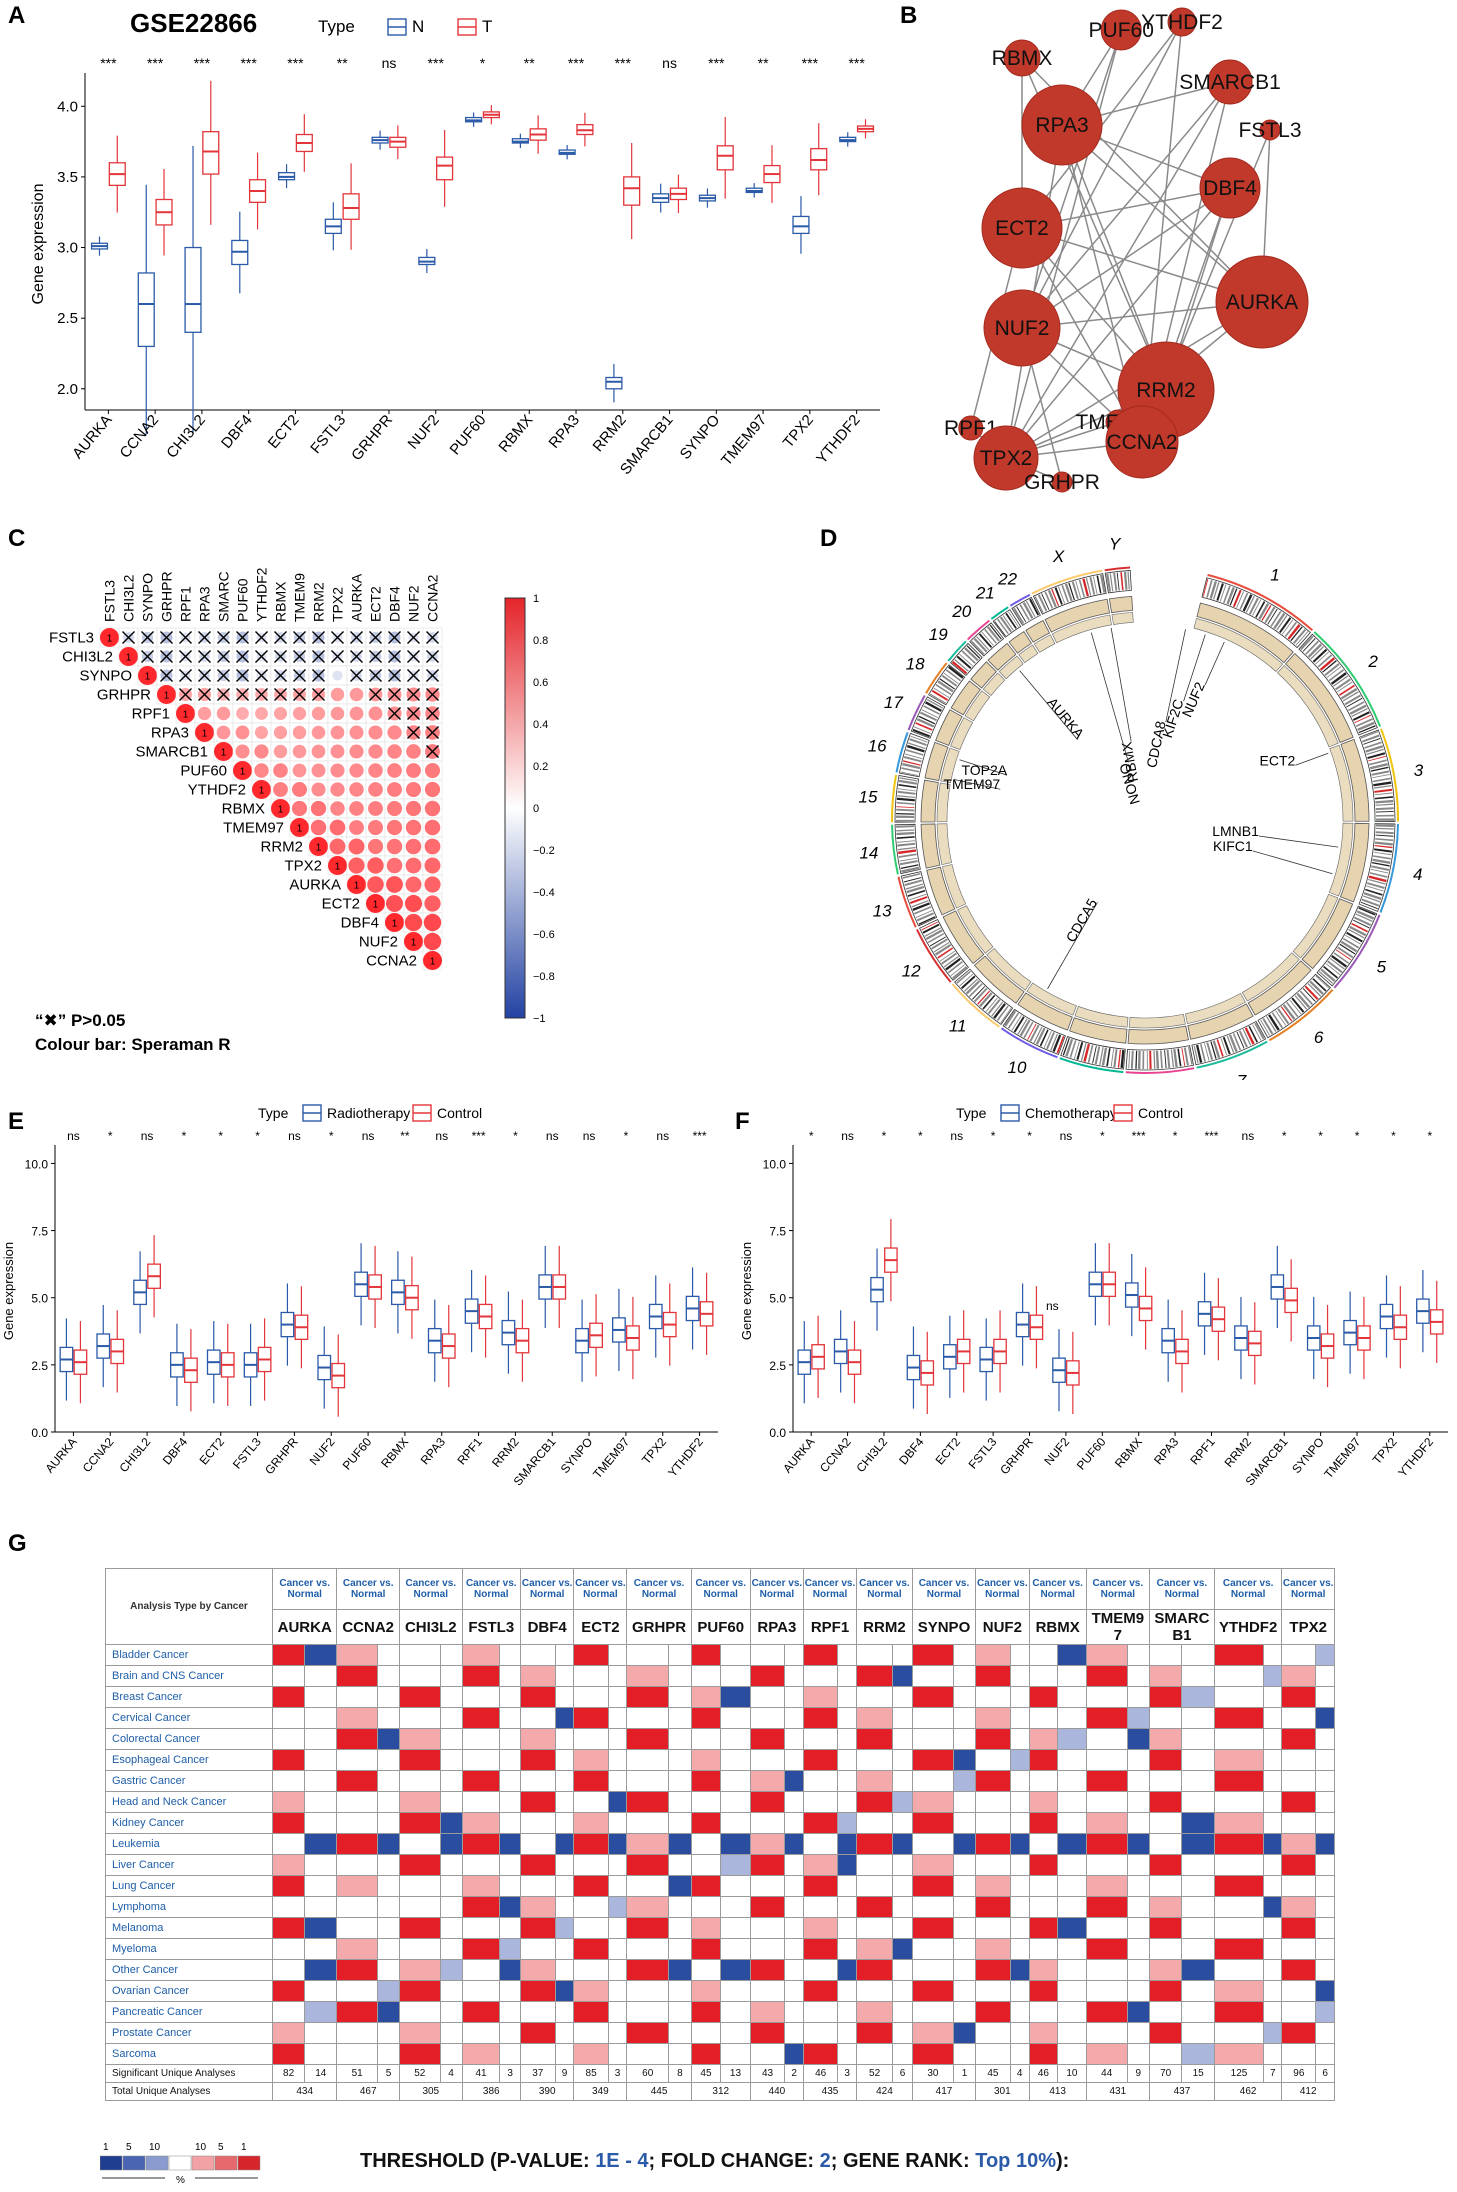 The height and width of the screenshot is (2192, 1457). Describe the element at coordinates (547, 1627) in the screenshot. I see `gene-header: DBF4` at that location.